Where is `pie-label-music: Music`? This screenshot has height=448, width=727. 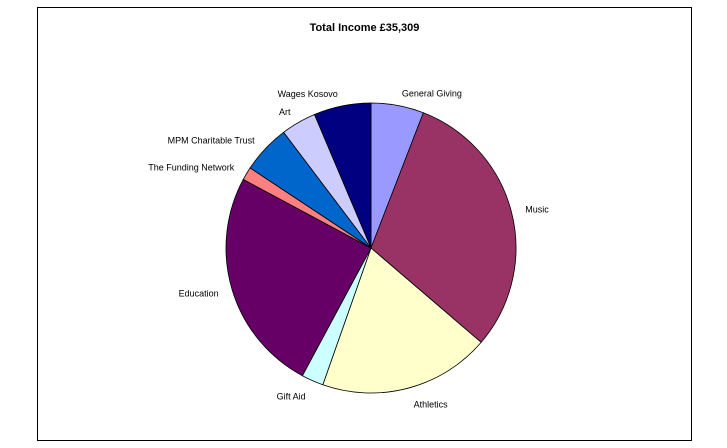 pie-label-music: Music is located at coordinates (537, 210).